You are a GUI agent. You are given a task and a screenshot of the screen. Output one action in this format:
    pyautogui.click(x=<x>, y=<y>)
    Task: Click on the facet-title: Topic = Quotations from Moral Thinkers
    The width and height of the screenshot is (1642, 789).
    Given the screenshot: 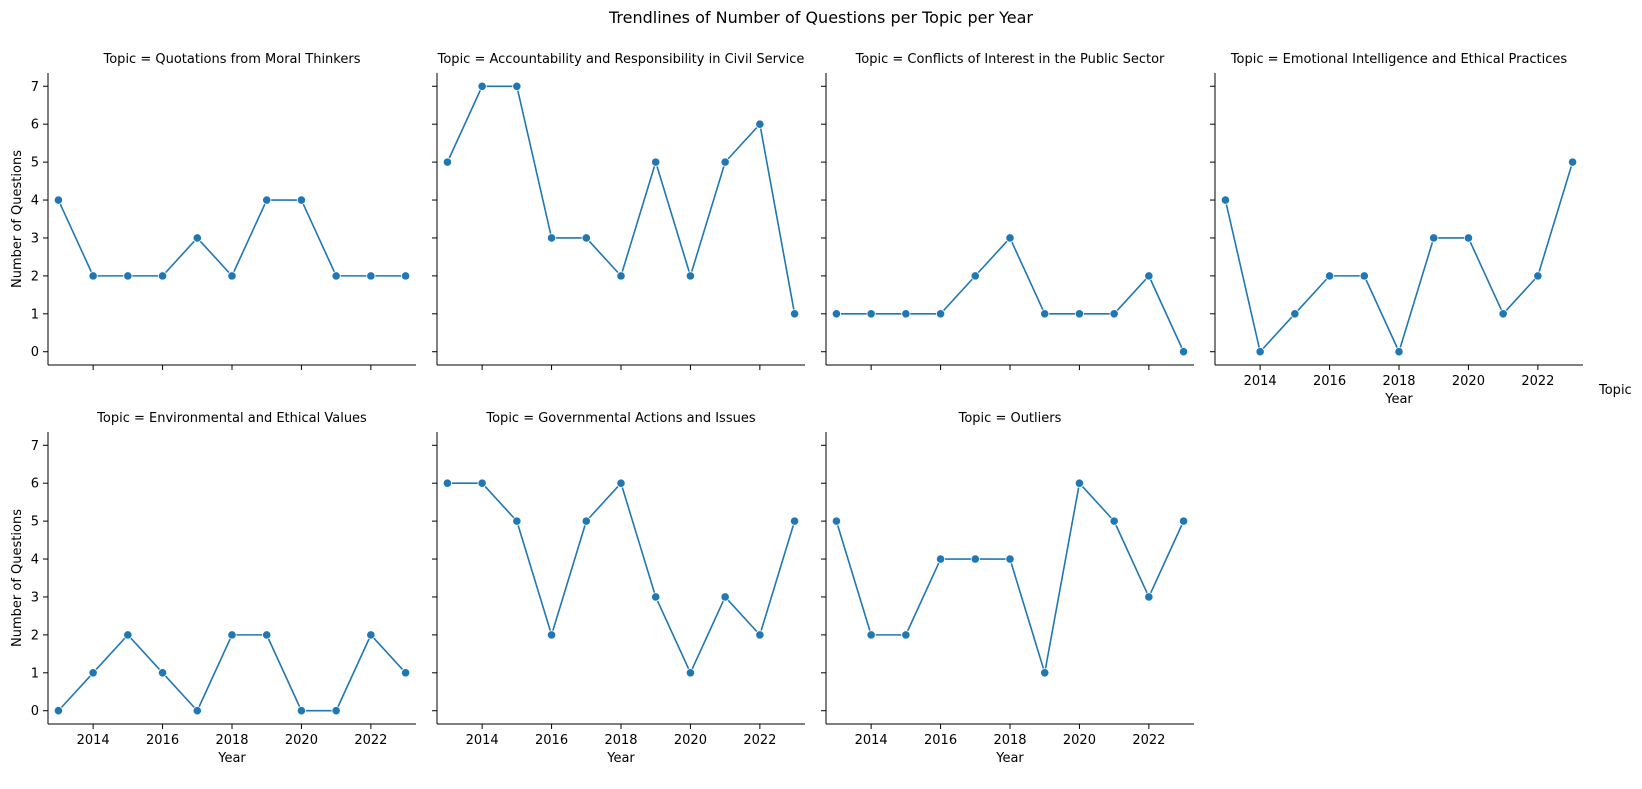 What is the action you would take?
    pyautogui.click(x=232, y=59)
    